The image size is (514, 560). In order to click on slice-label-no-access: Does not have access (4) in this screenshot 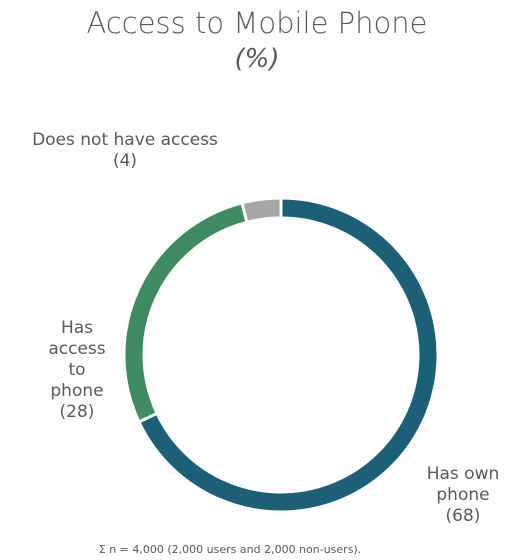, I will do `click(125, 151)`.